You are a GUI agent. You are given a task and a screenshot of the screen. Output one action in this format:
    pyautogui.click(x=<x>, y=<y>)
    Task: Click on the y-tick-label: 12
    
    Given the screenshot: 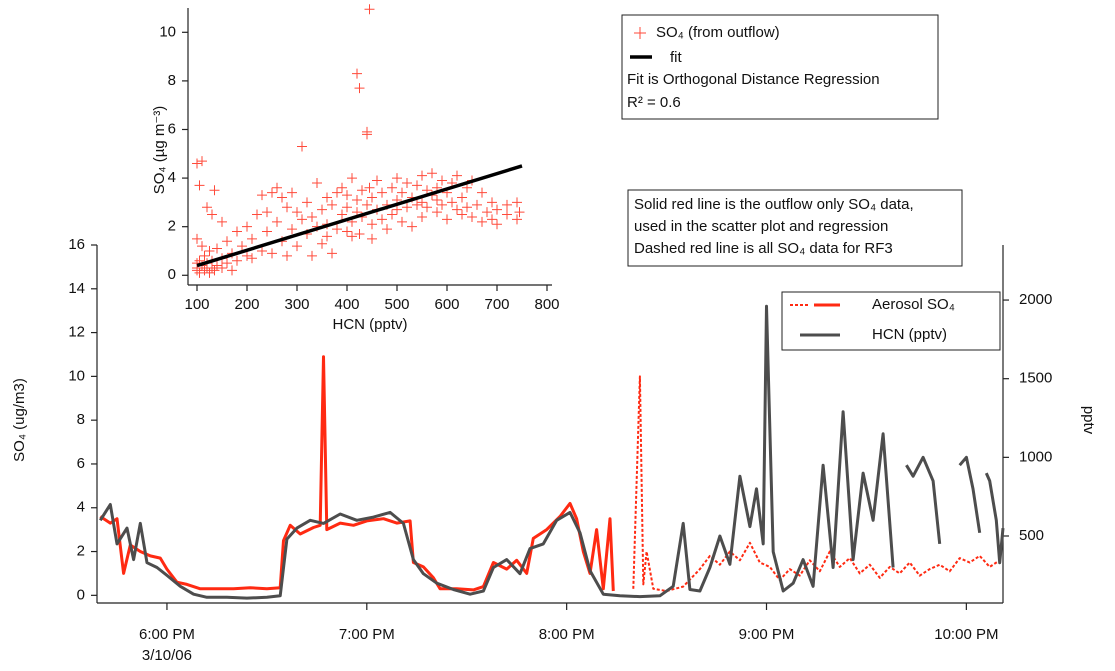 What is the action you would take?
    pyautogui.click(x=76, y=332)
    